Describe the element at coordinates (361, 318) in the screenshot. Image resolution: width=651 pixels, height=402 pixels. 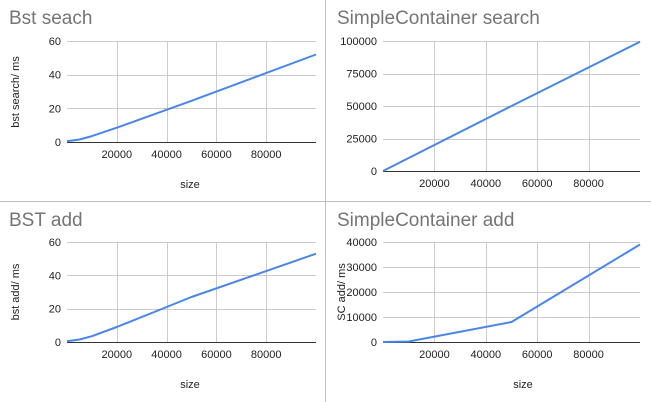
I see `y-tick-label: 10000` at that location.